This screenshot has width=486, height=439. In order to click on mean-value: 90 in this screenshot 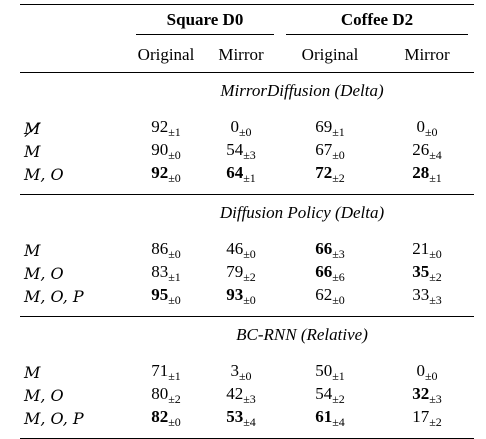, I will do `click(160, 149)`.